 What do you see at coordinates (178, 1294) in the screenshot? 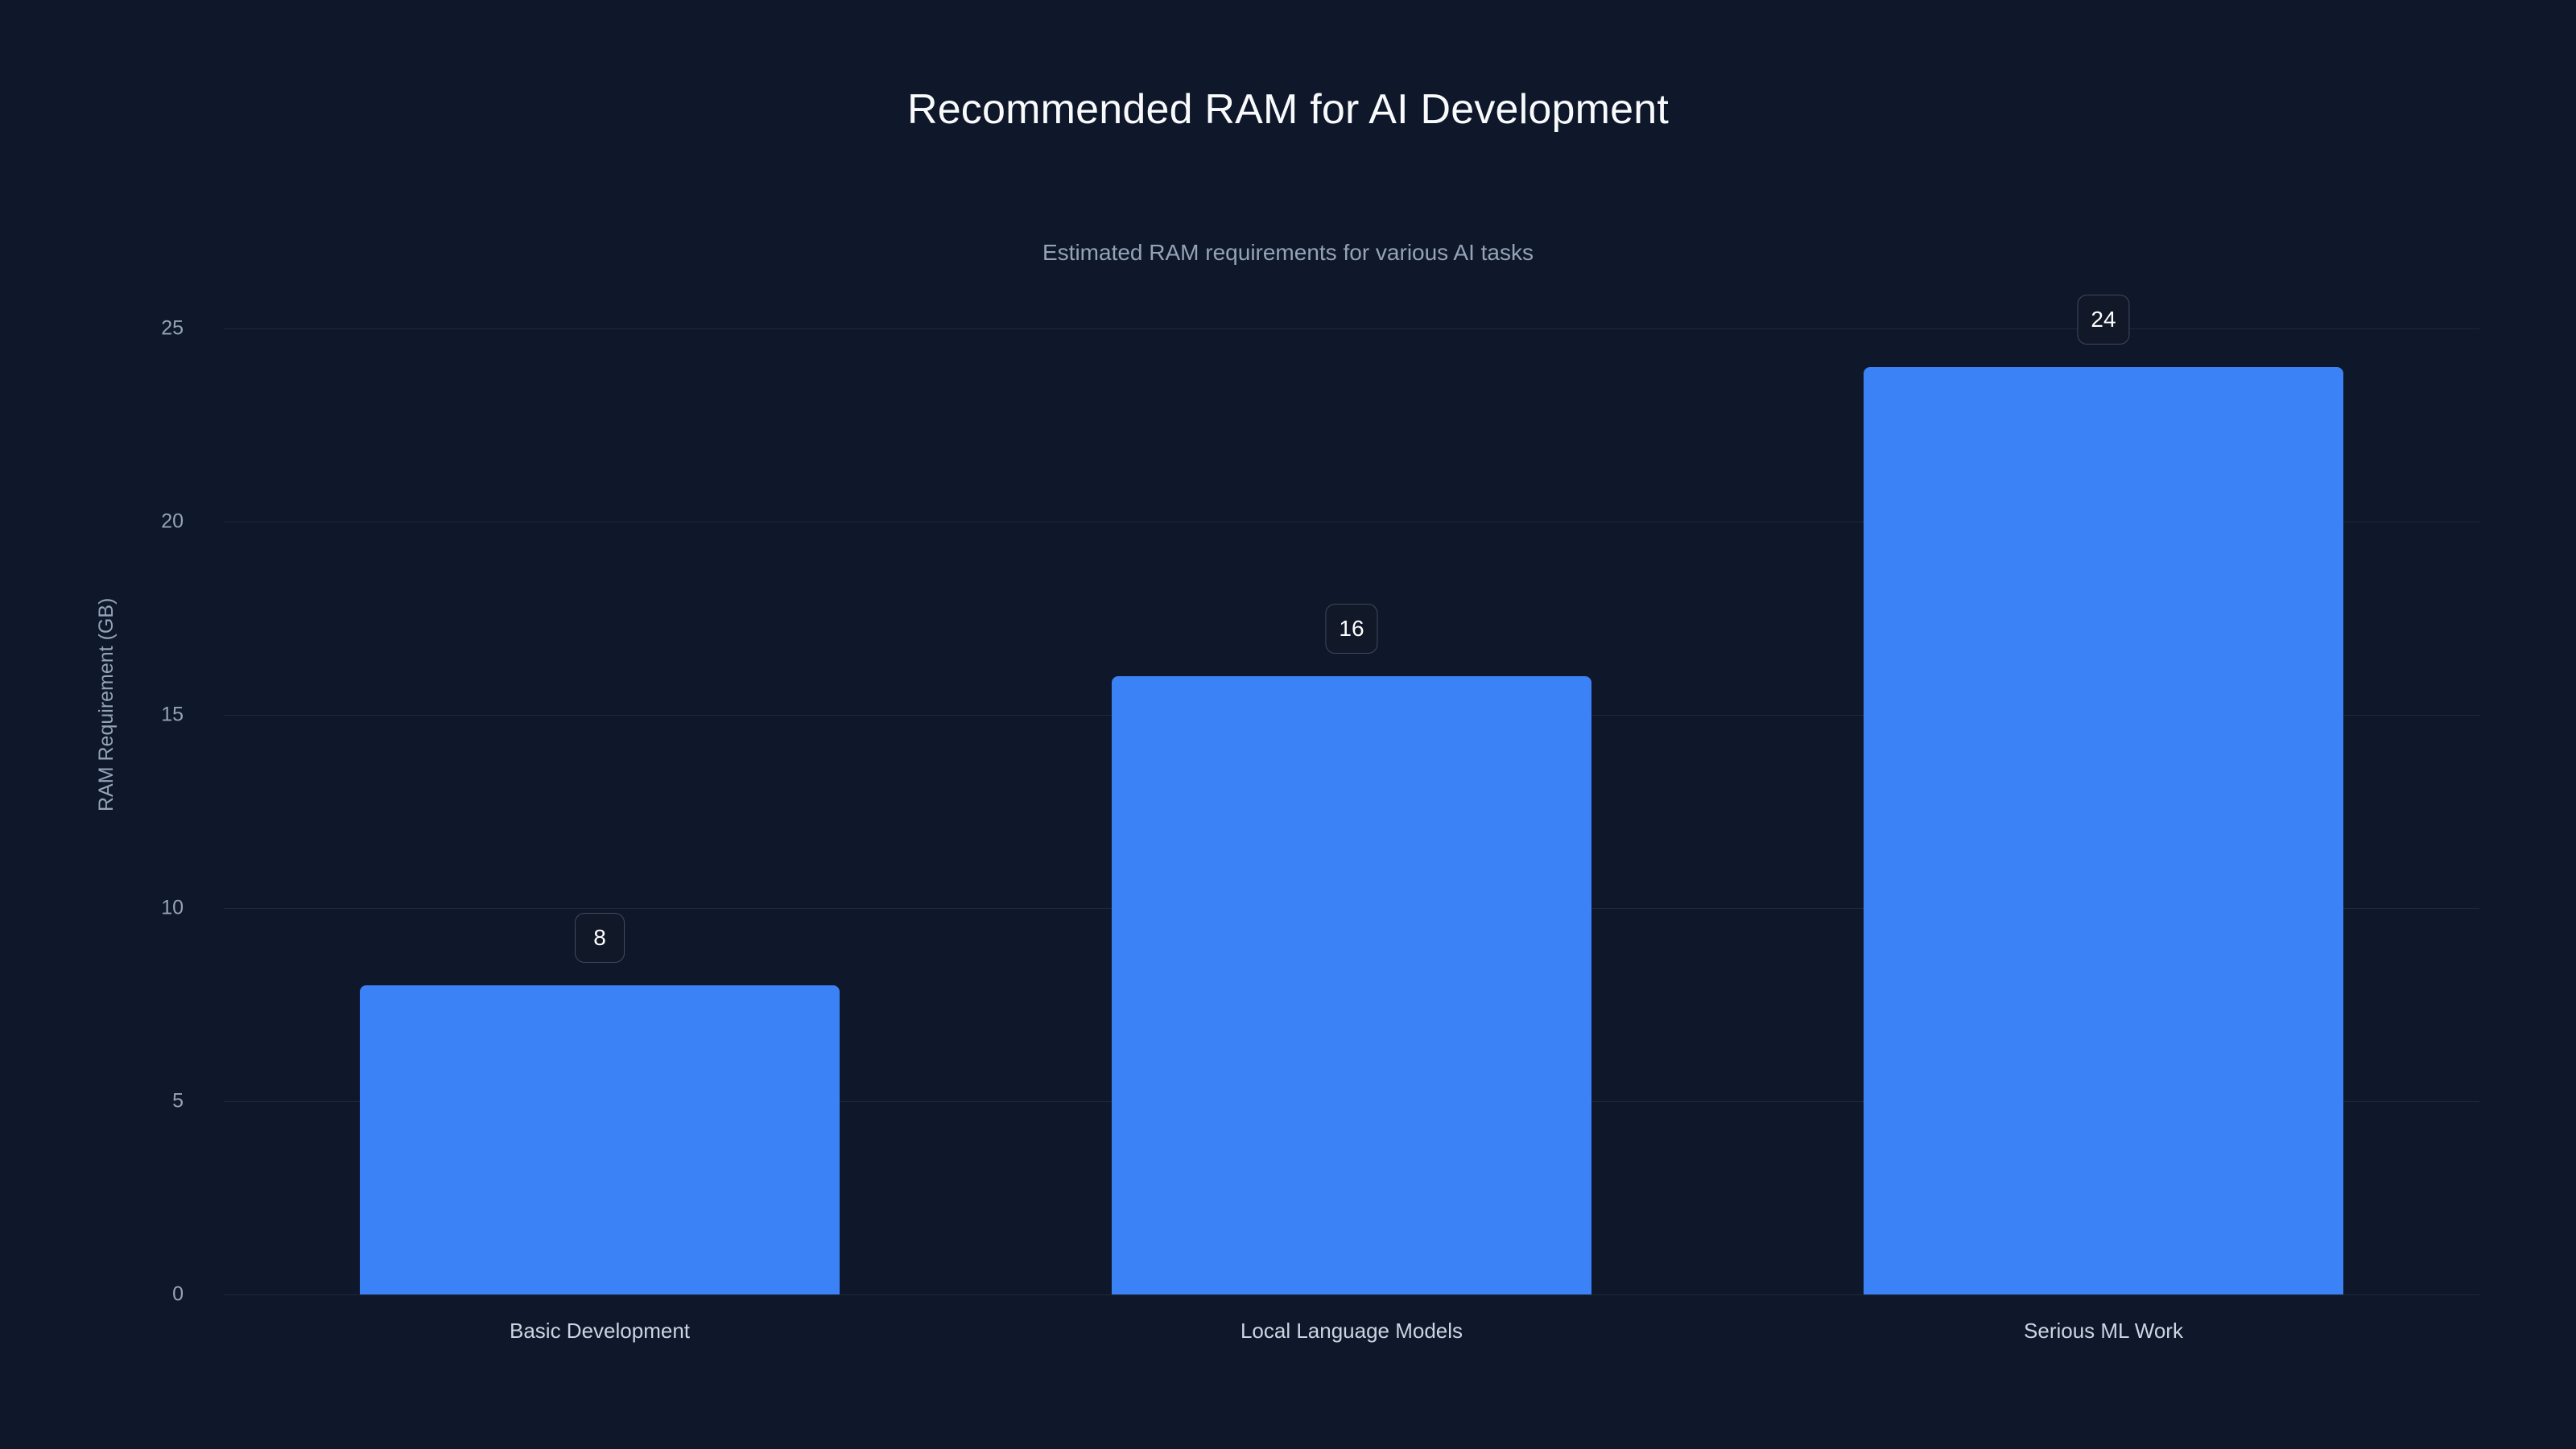
I see `y-axis-tick-label: 0` at bounding box center [178, 1294].